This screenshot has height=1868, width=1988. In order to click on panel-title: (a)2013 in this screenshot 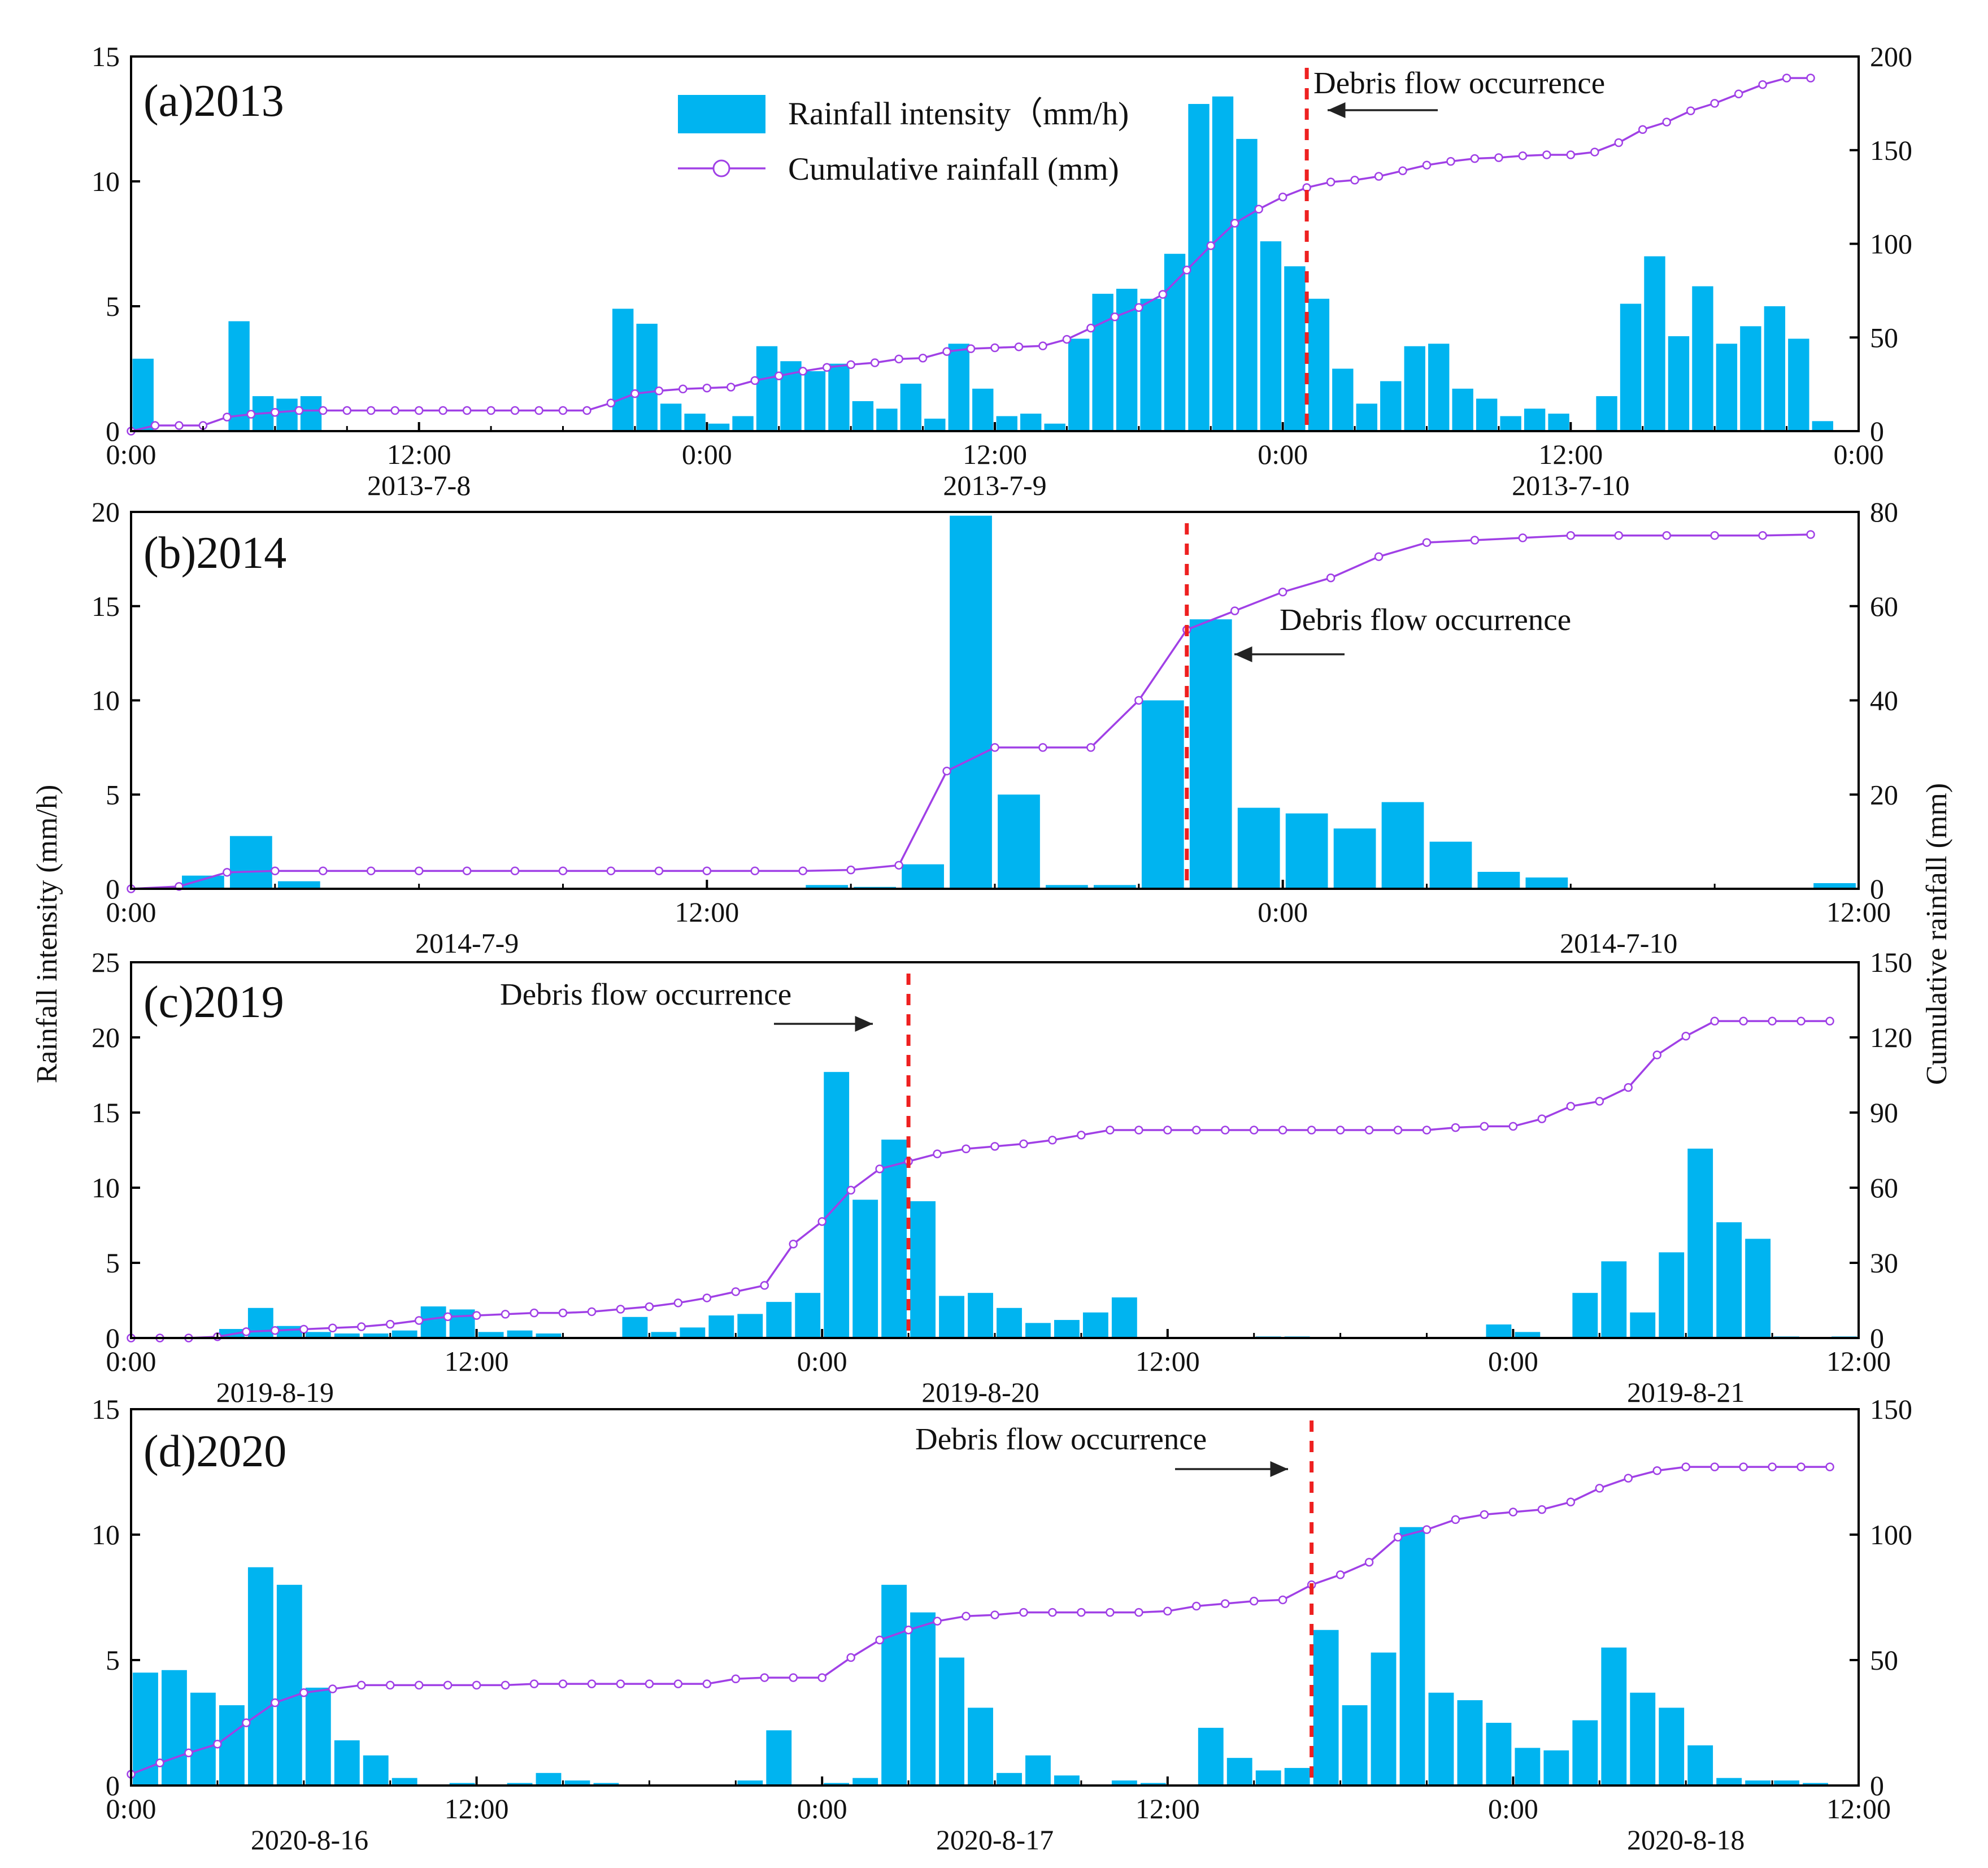, I will do `click(213, 101)`.